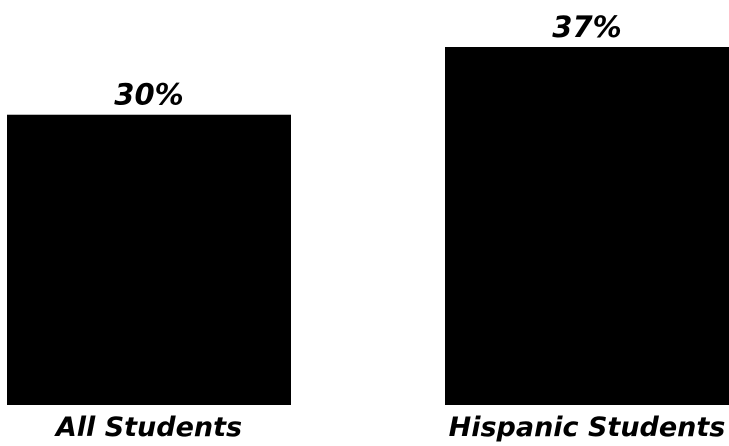  Describe the element at coordinates (587, 427) in the screenshot. I see `category-label: Hispanic Students` at that location.